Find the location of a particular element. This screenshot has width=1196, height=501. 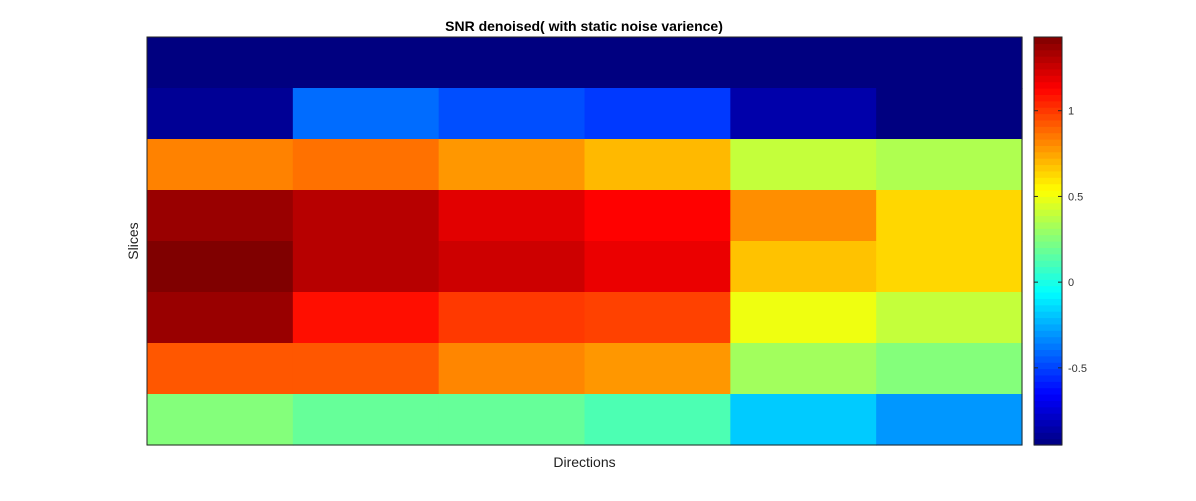

colorbar-tick-label: -0.5 is located at coordinates (1077, 369).